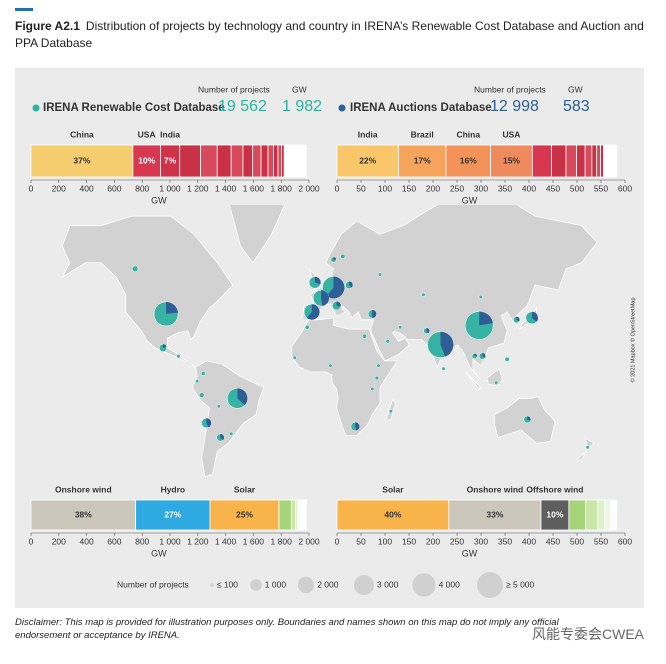 This screenshot has height=664, width=666. I want to click on segment-name: Hydro, so click(173, 489).